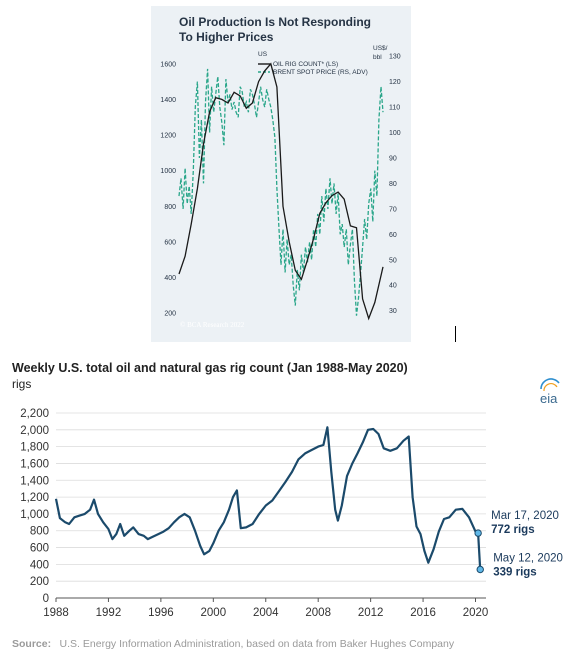  What do you see at coordinates (34, 431) in the screenshot?
I see `eia-y-tick-label: 2,000` at bounding box center [34, 431].